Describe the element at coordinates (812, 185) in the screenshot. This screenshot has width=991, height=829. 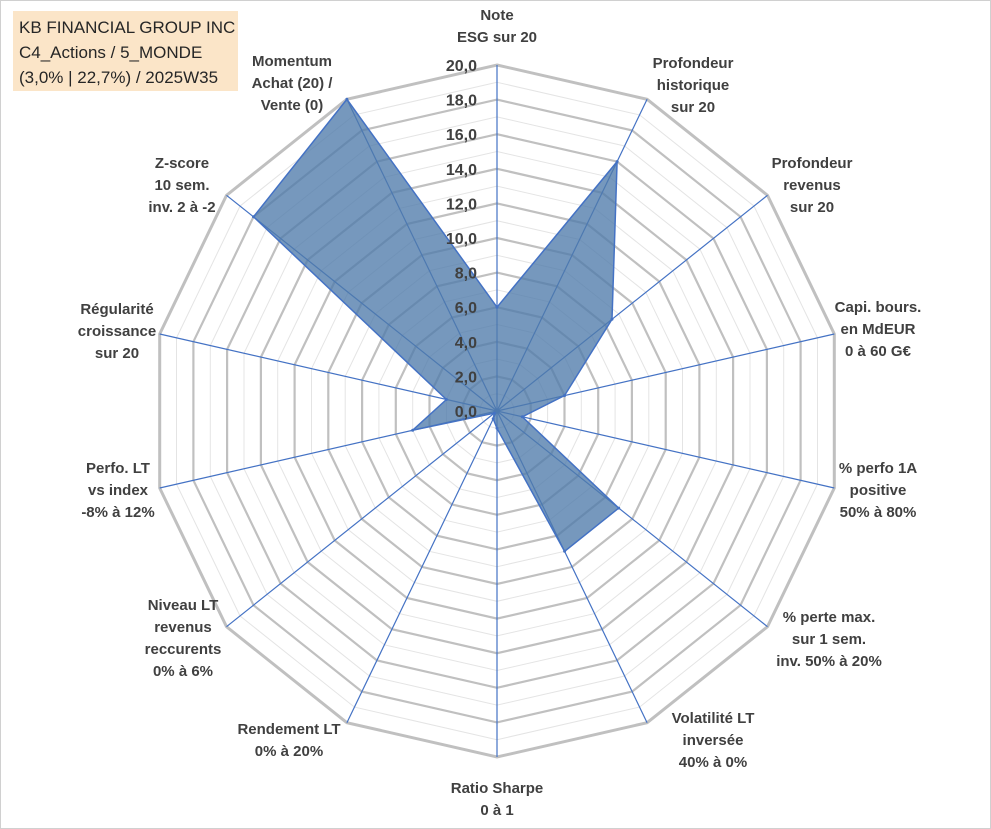
I see `axis-label: Profondeur revenus sur 20` at that location.